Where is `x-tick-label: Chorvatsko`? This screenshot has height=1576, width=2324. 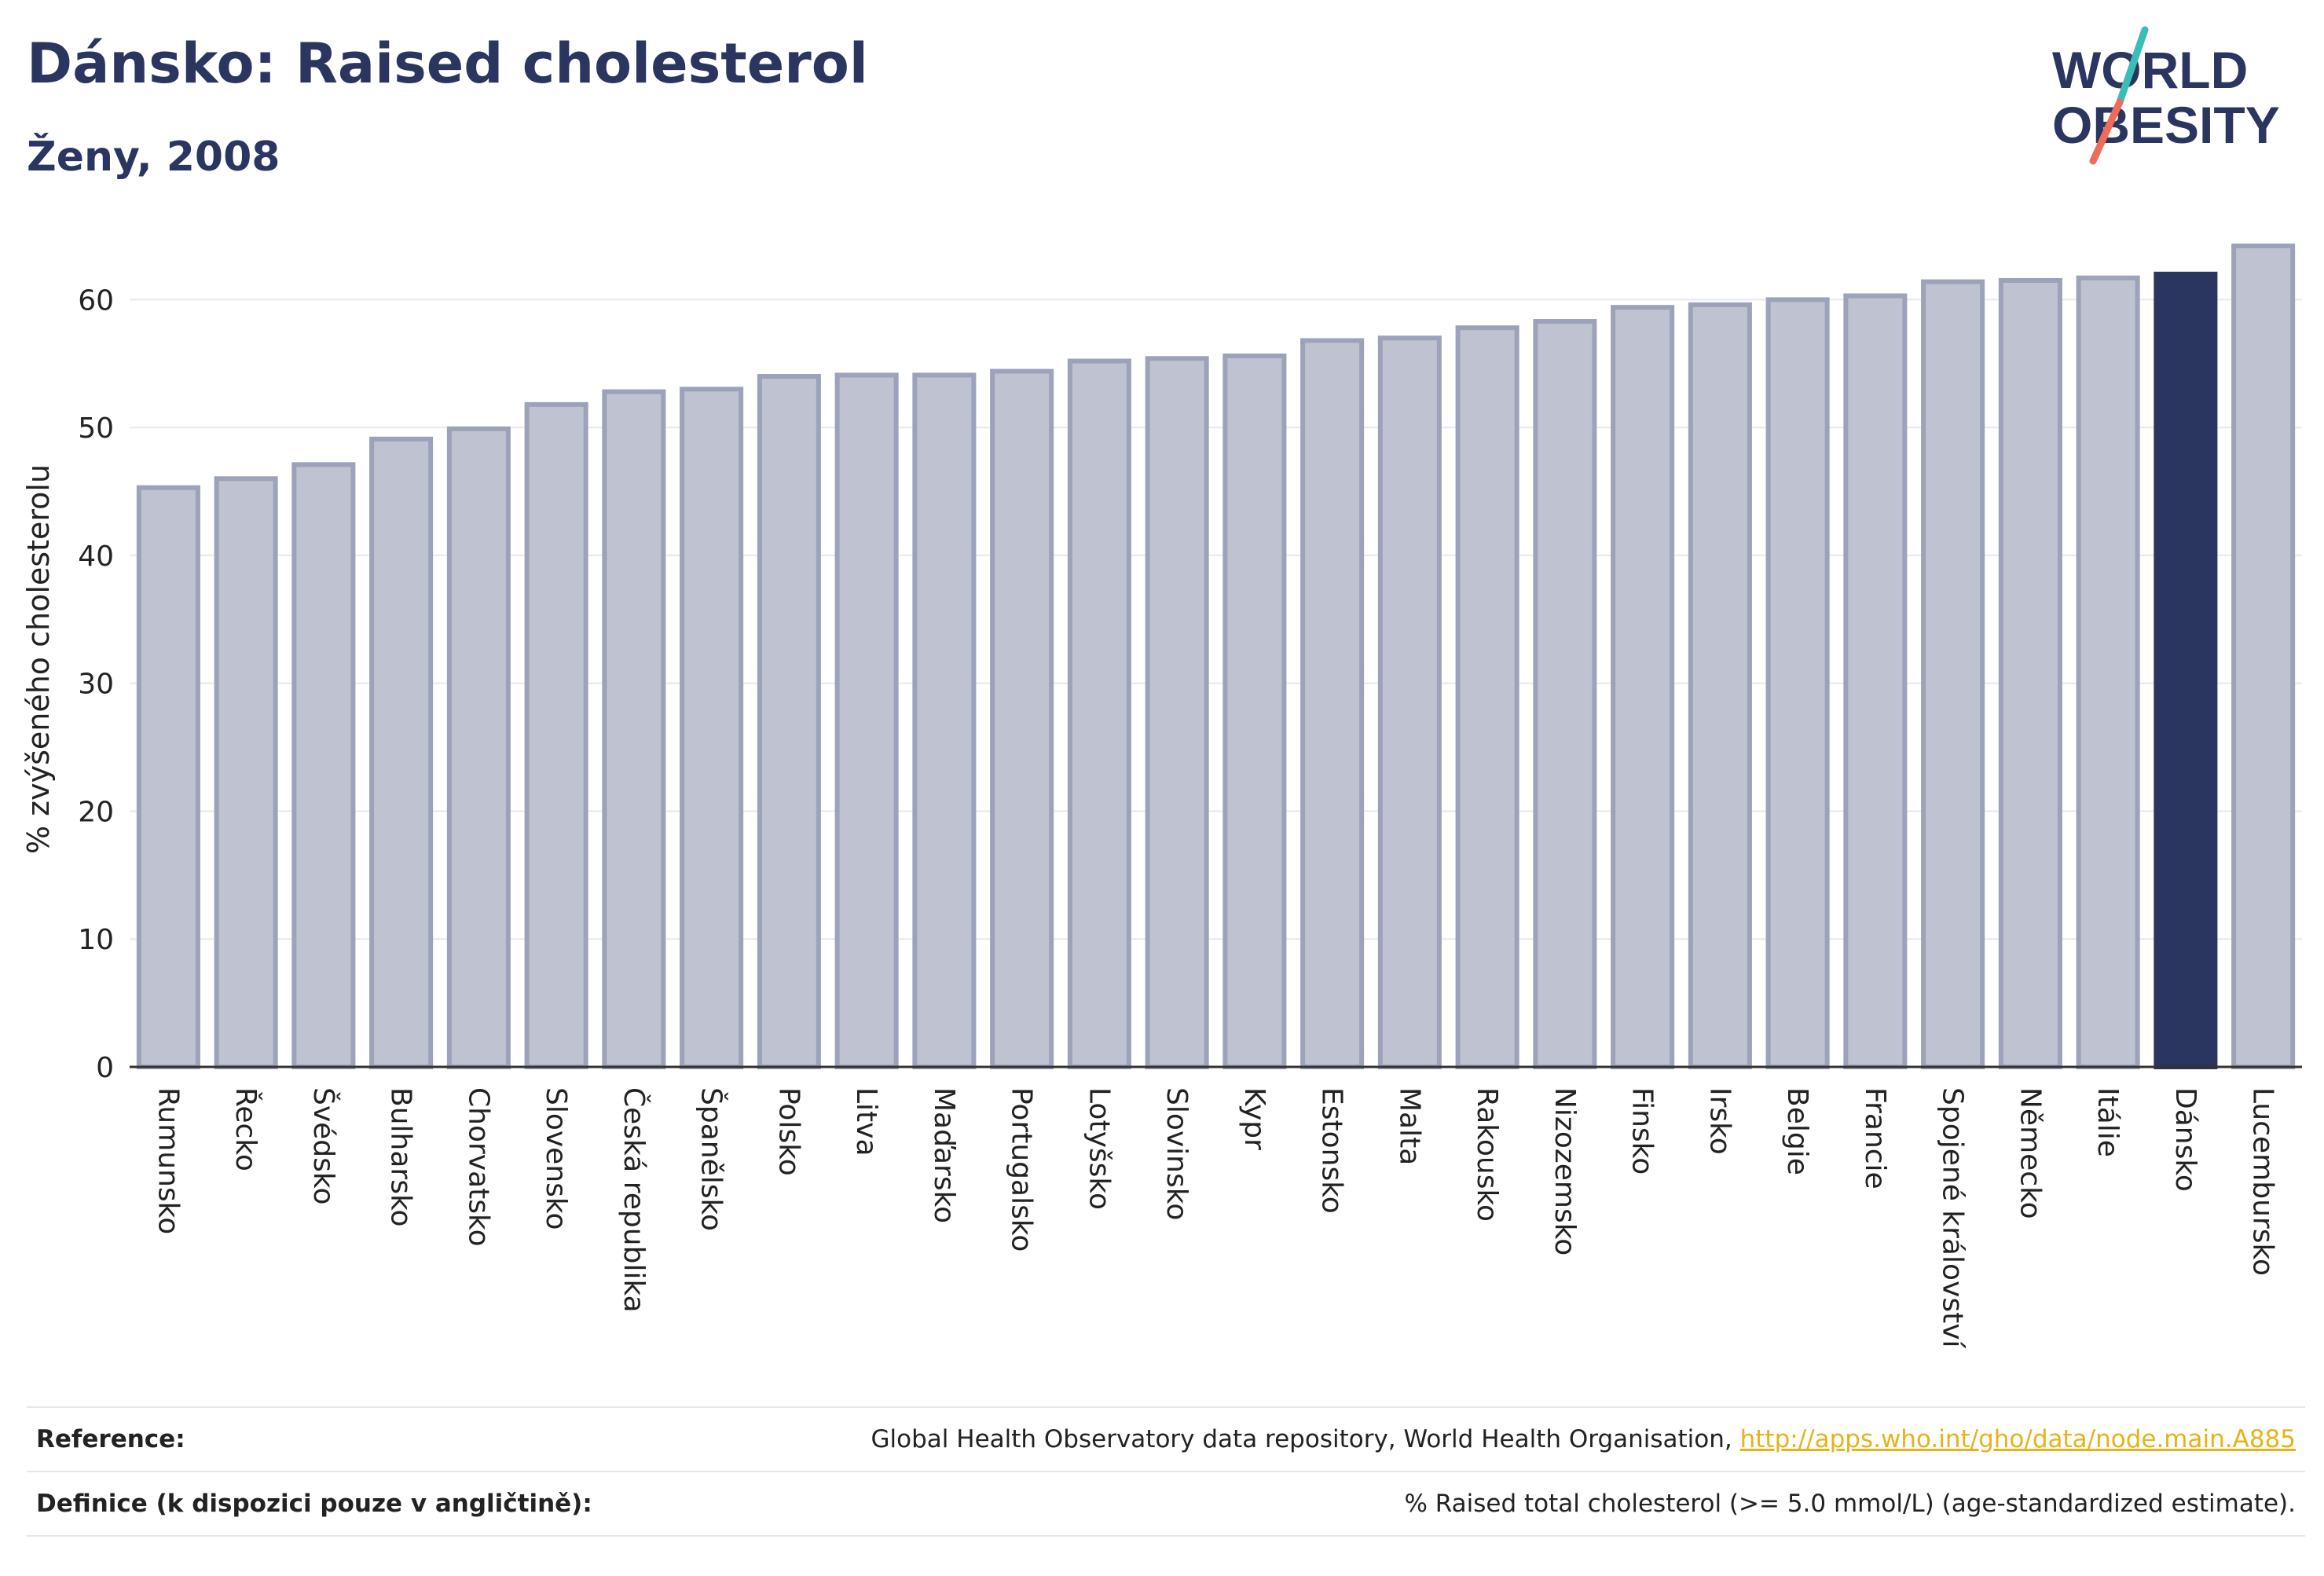 x-tick-label: Chorvatsko is located at coordinates (478, 1167).